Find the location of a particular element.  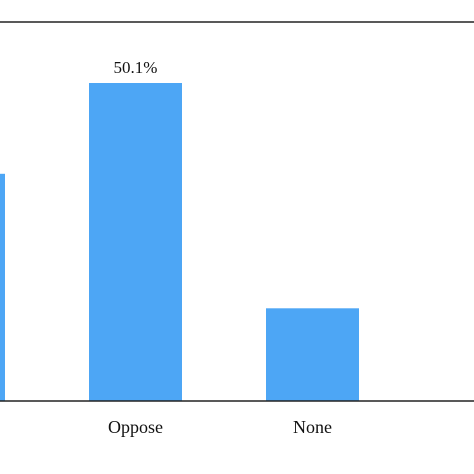

data-labels-layer: 35.8%50.1% is located at coordinates (136, 67).